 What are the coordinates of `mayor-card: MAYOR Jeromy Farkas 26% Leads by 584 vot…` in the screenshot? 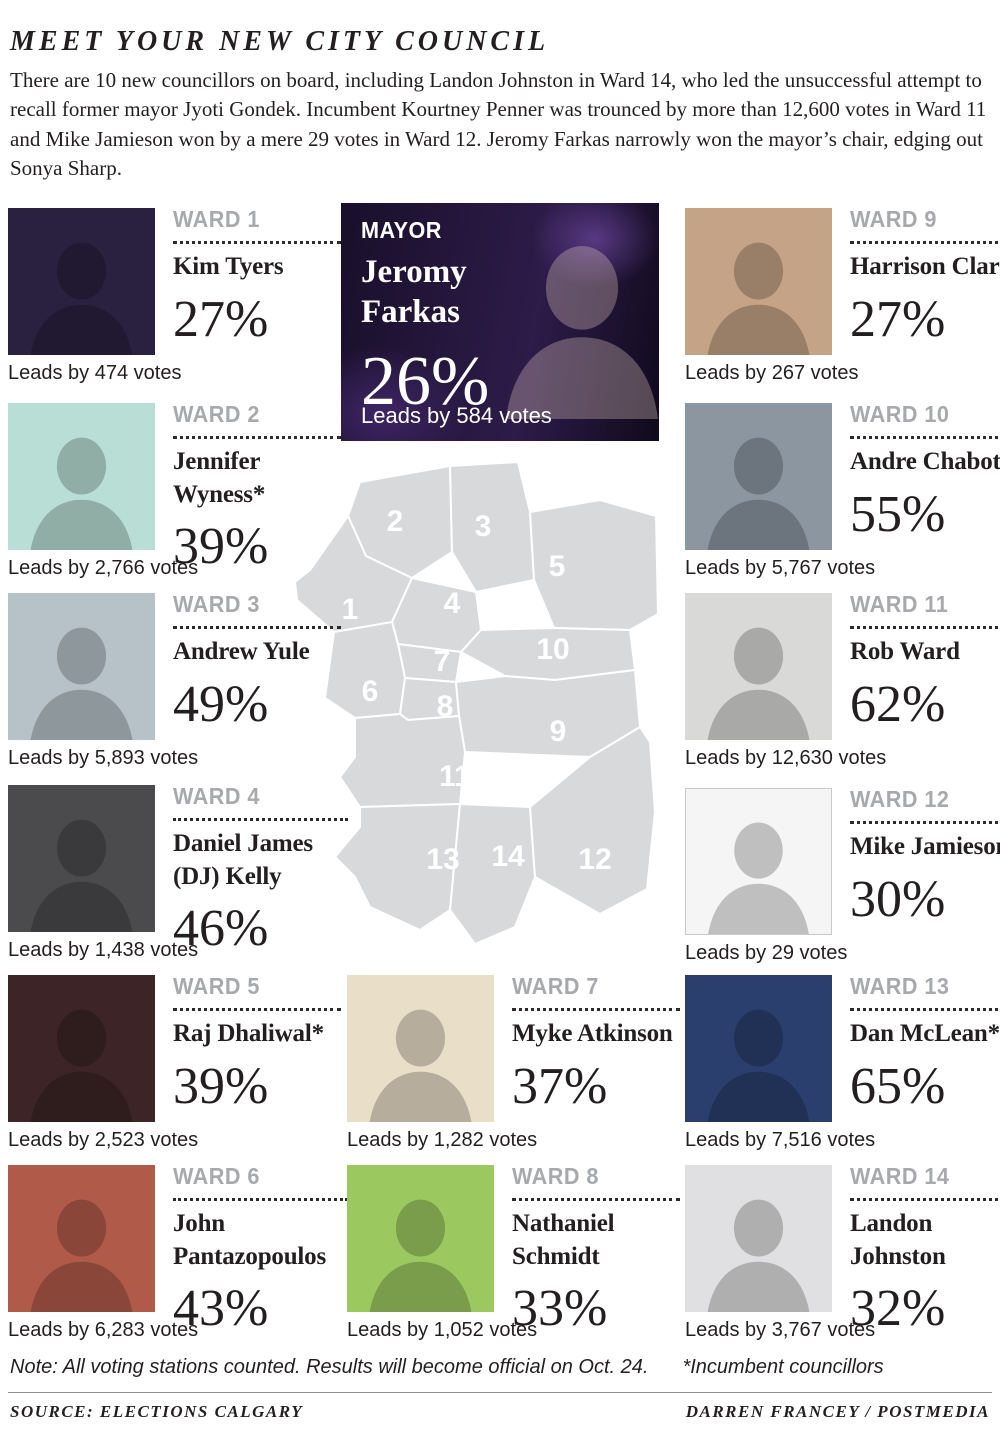 It's located at (500, 322).